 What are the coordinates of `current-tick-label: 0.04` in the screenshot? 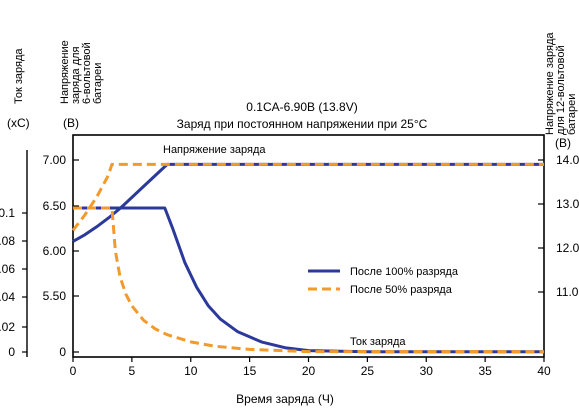 It's located at (7, 297).